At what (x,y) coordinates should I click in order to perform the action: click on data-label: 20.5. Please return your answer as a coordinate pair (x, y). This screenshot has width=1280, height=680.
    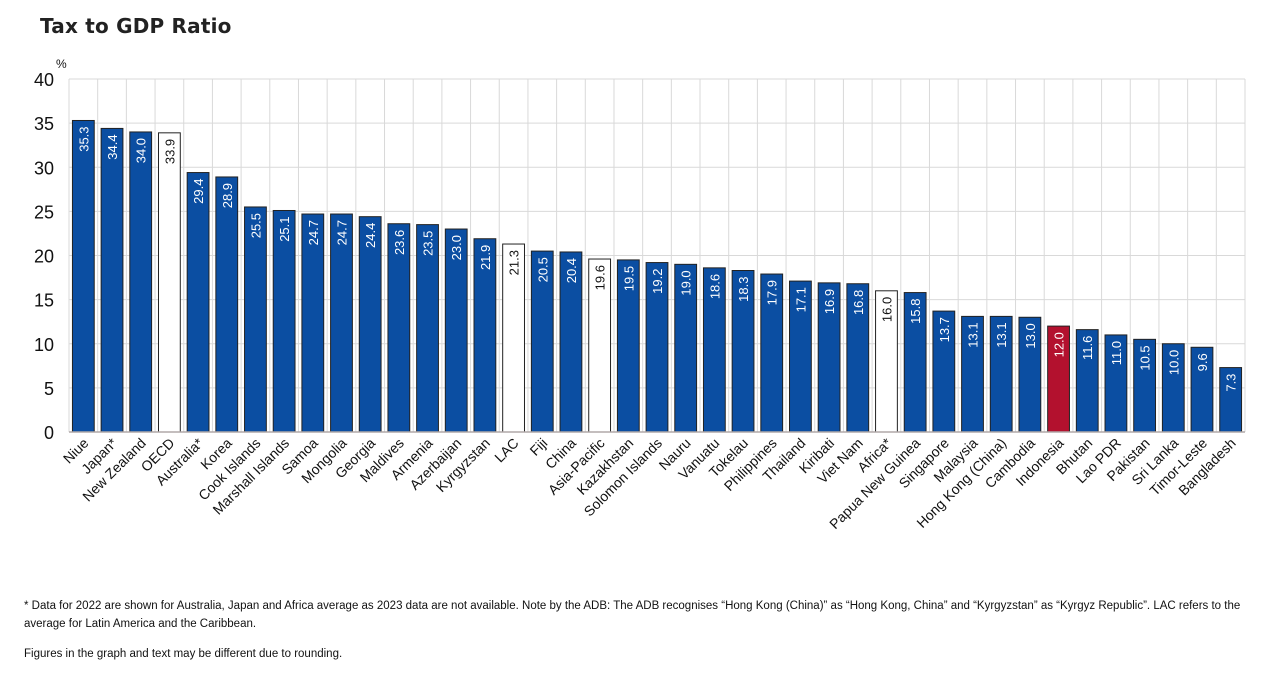
    Looking at the image, I should click on (542, 269).